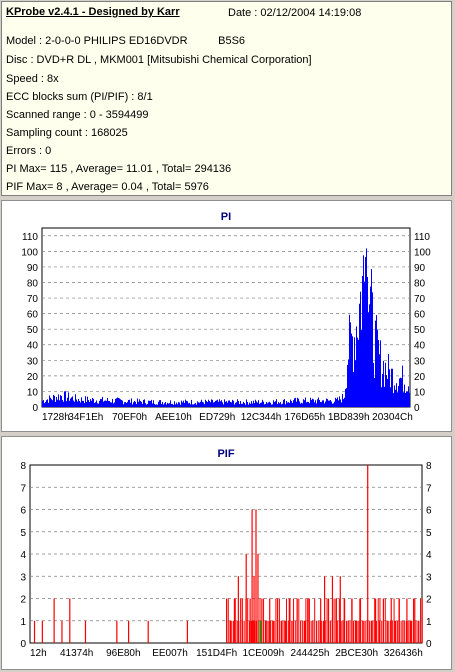  I want to click on x-tick-label: ED729h, so click(217, 417).